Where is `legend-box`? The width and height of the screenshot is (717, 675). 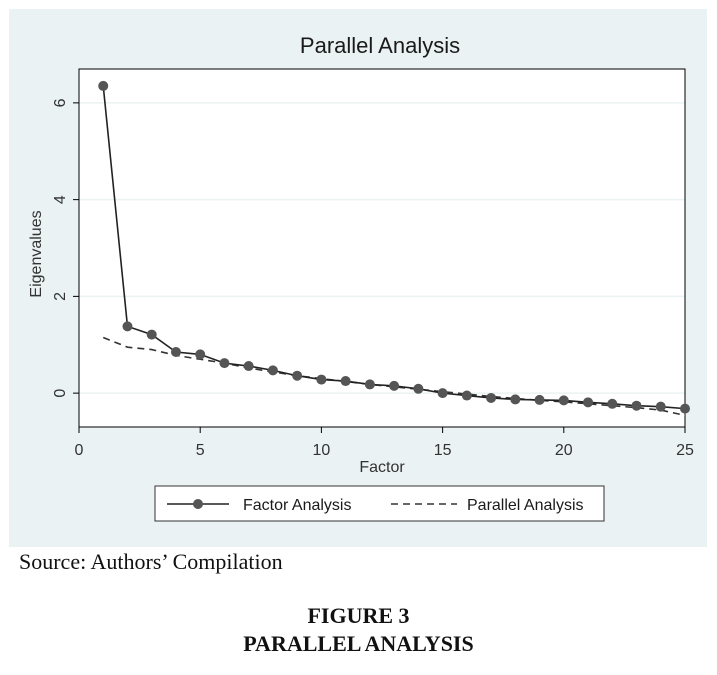
legend-box is located at coordinates (379, 503).